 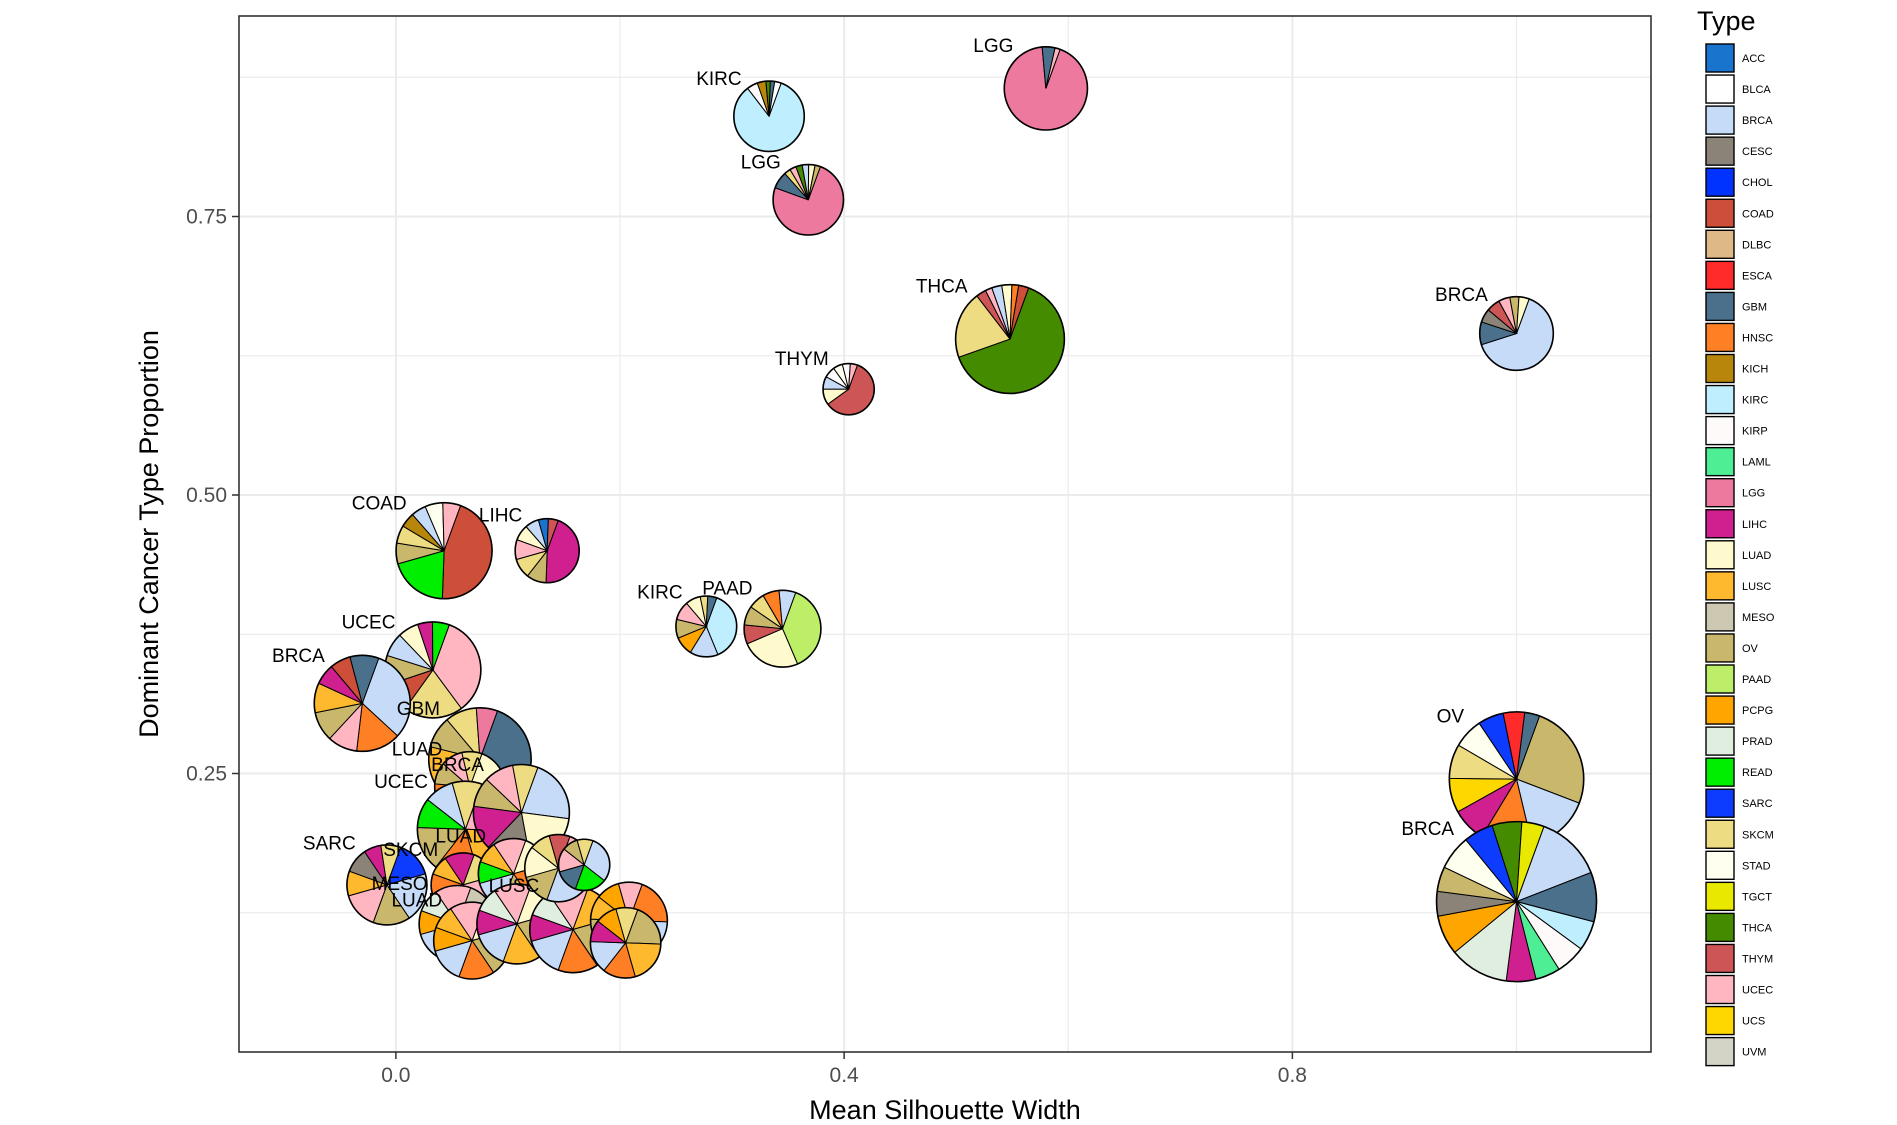 I want to click on x-tick-label: 0.0, so click(x=395, y=1075).